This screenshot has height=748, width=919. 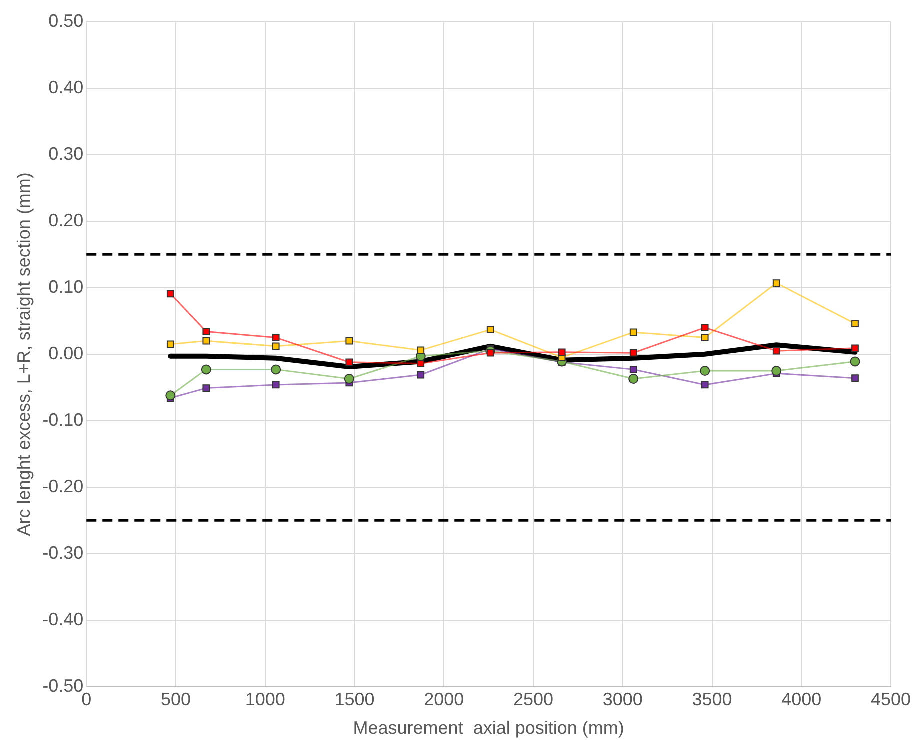 I want to click on y-tick-label: 0.50, so click(x=66, y=20).